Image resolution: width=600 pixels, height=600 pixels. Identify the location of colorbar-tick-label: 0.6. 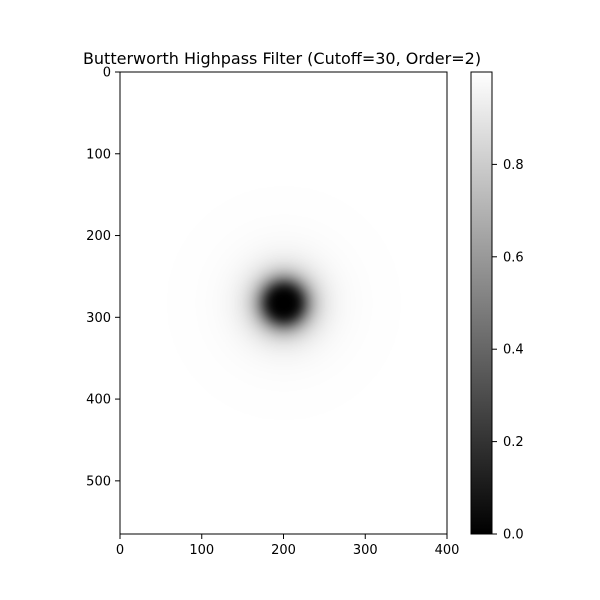
(513, 257).